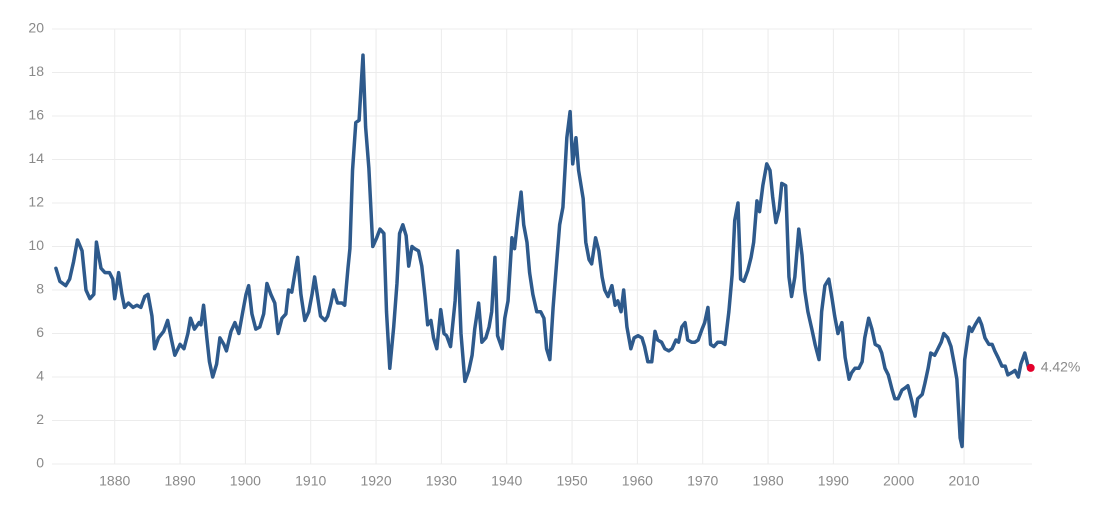  Describe the element at coordinates (310, 481) in the screenshot. I see `x-tick-label: 1910` at that location.